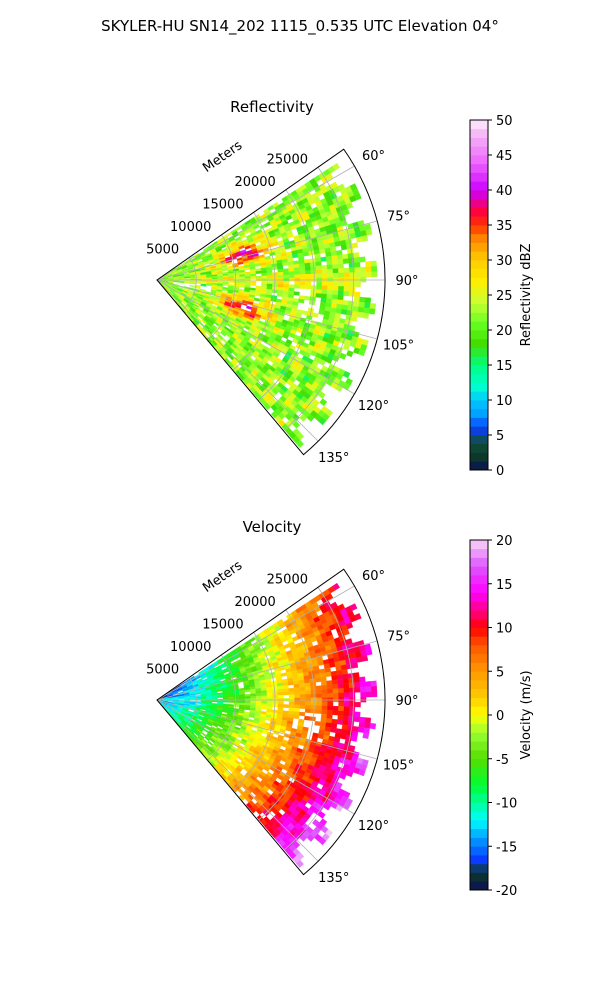 The width and height of the screenshot is (600, 1000). What do you see at coordinates (506, 847) in the screenshot?
I see `colorbar-tick-label: -15` at bounding box center [506, 847].